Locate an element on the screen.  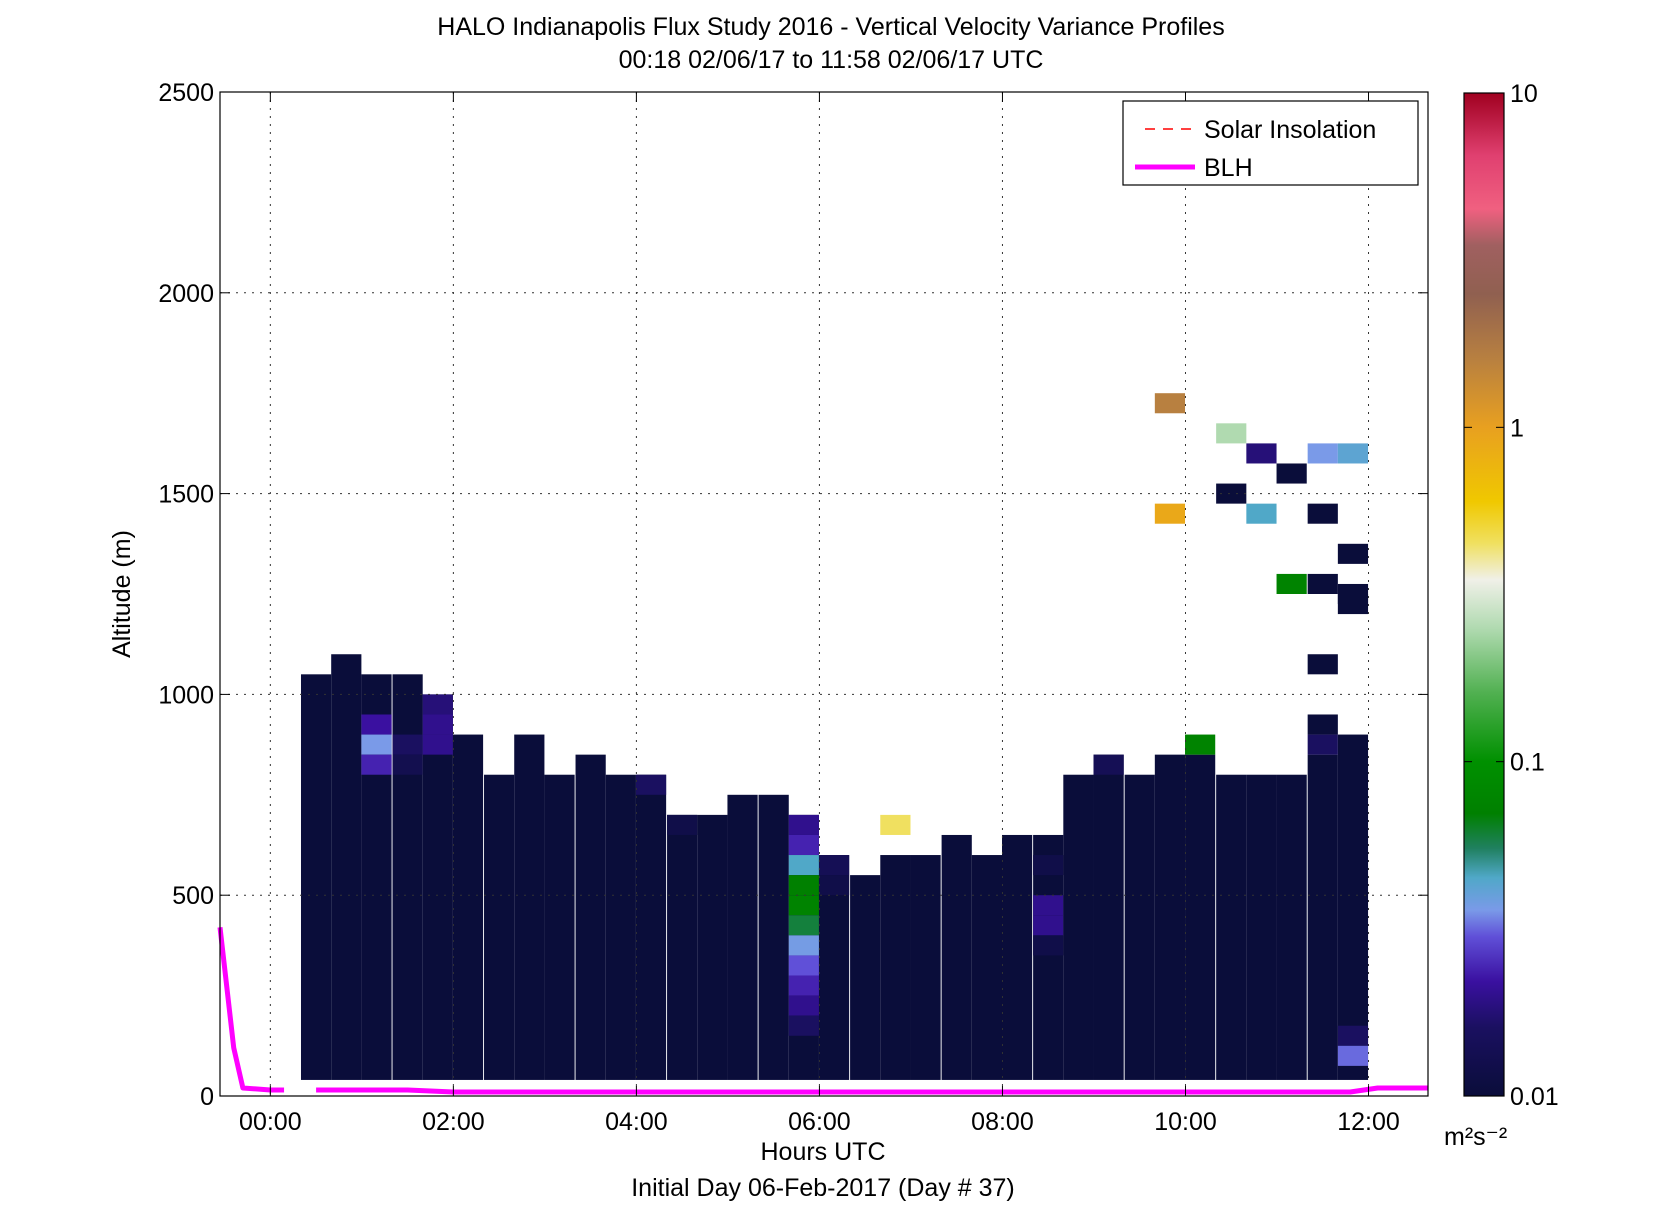
y-tick-label-3: 1500 is located at coordinates (186, 495).